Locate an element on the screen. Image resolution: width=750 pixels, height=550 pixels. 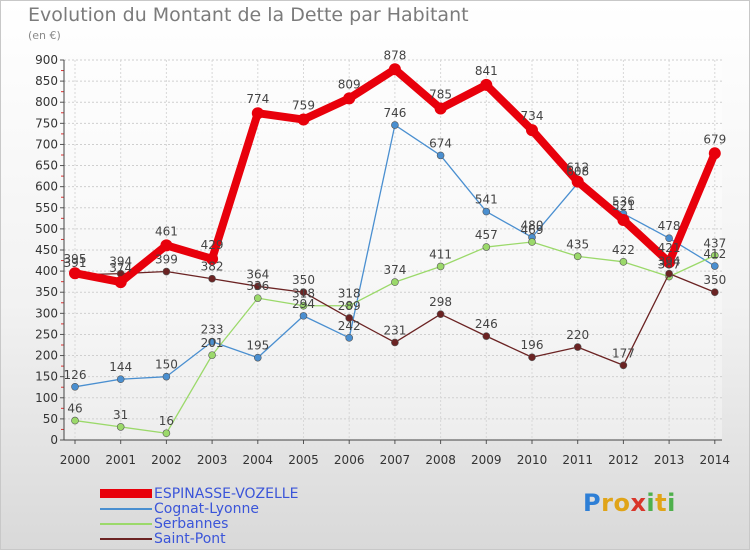
x-tick-label: 2010 is located at coordinates (532, 460).